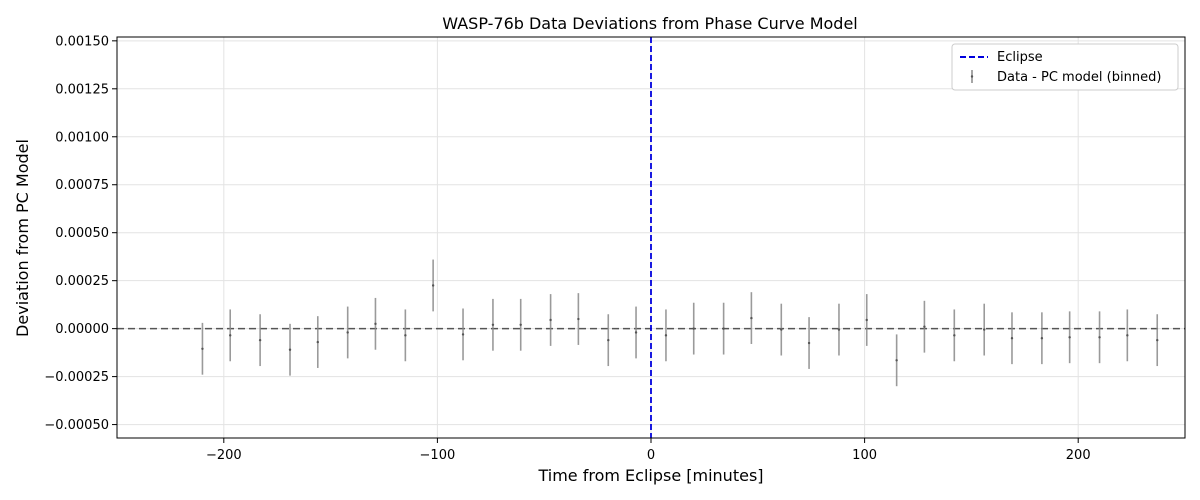 Image resolution: width=1200 pixels, height=500 pixels. I want to click on legend: Eclipse Data - PC model (binned), so click(1065, 67).